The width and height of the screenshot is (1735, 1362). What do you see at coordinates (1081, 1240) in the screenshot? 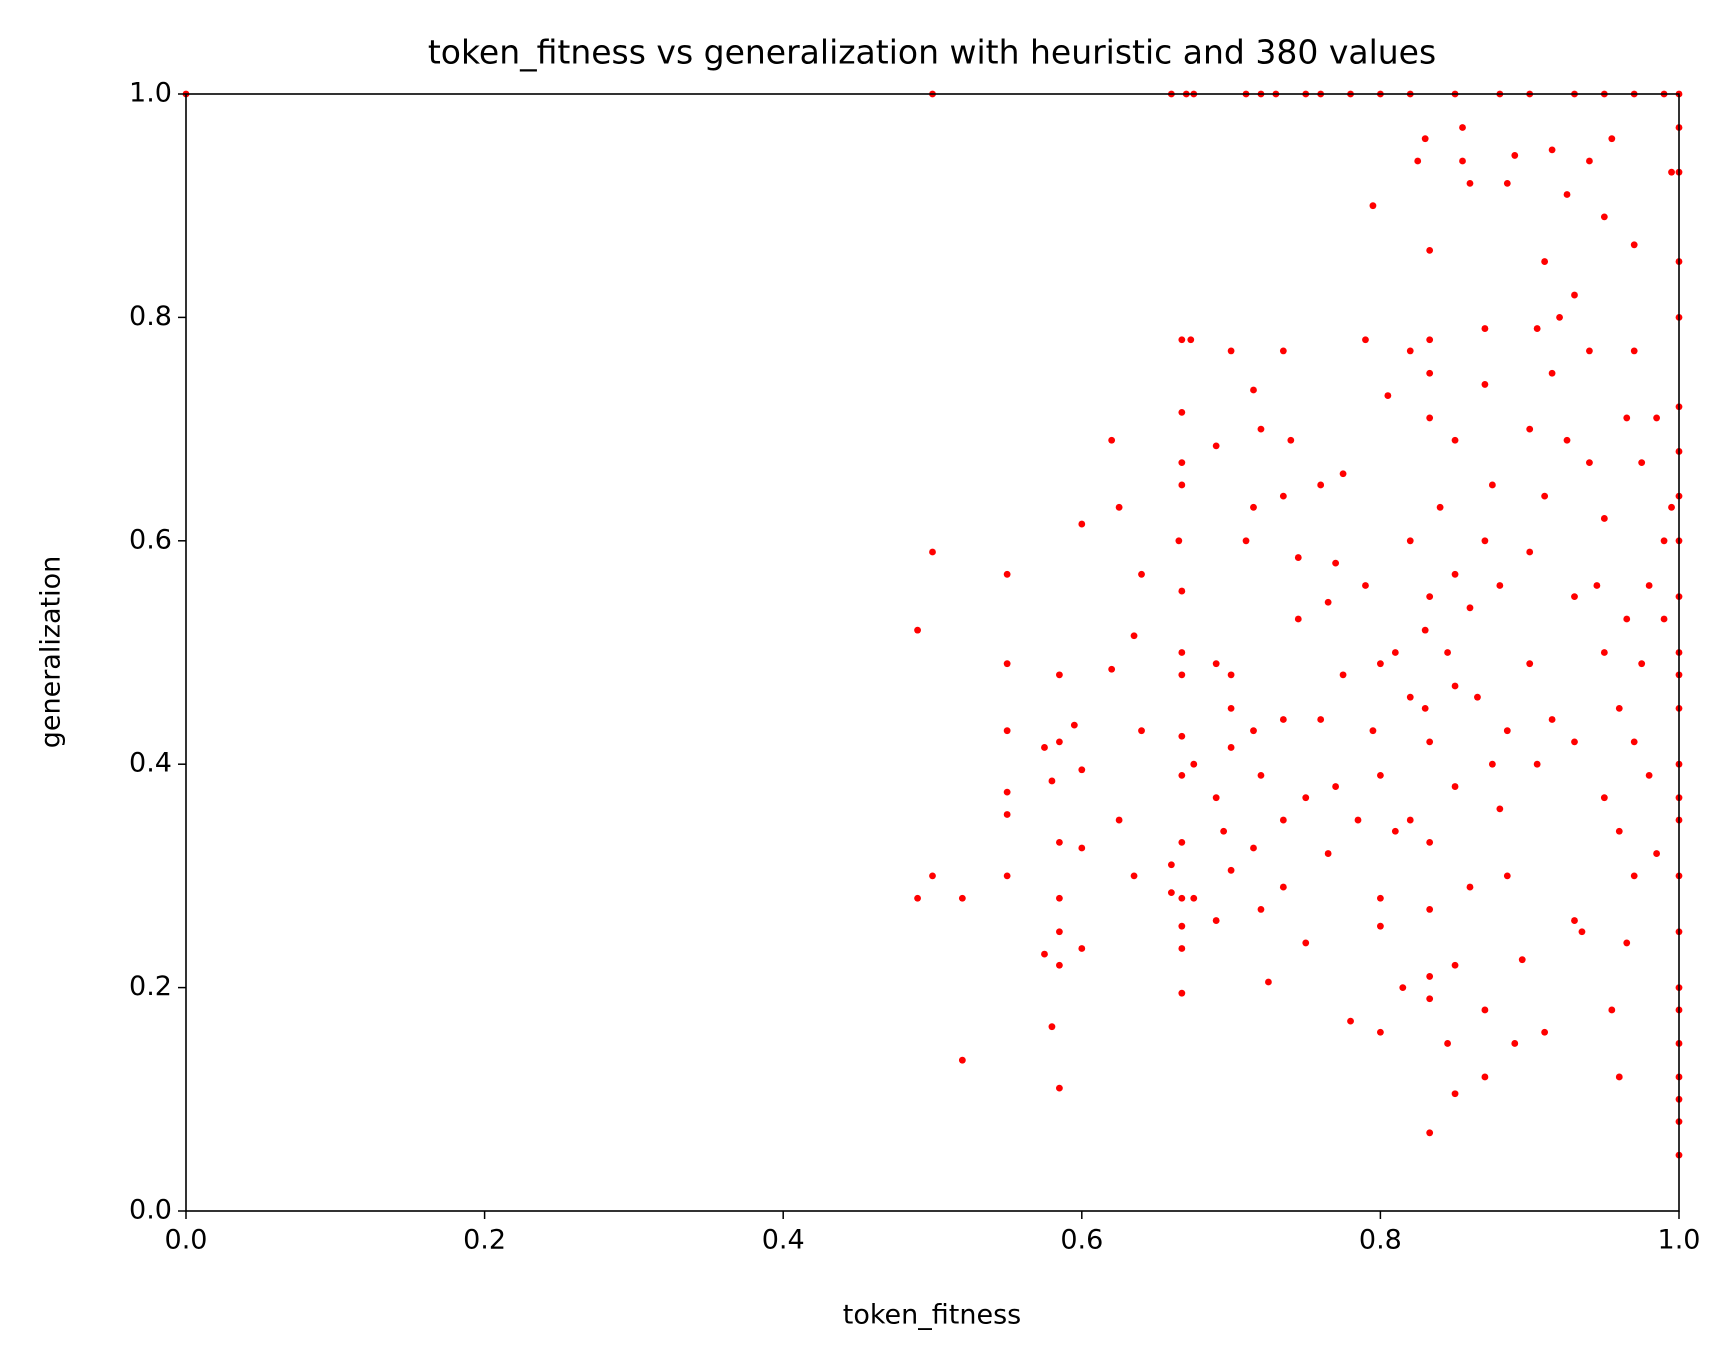
I see `x-tick-label: 0.6` at bounding box center [1081, 1240].